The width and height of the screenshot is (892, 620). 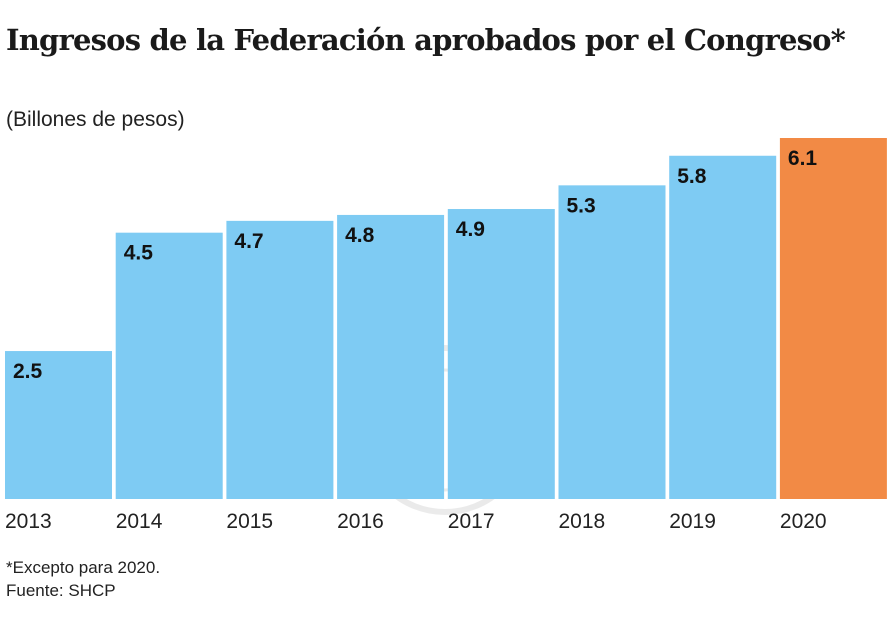 I want to click on data-label-2016: 4.8, so click(x=360, y=235).